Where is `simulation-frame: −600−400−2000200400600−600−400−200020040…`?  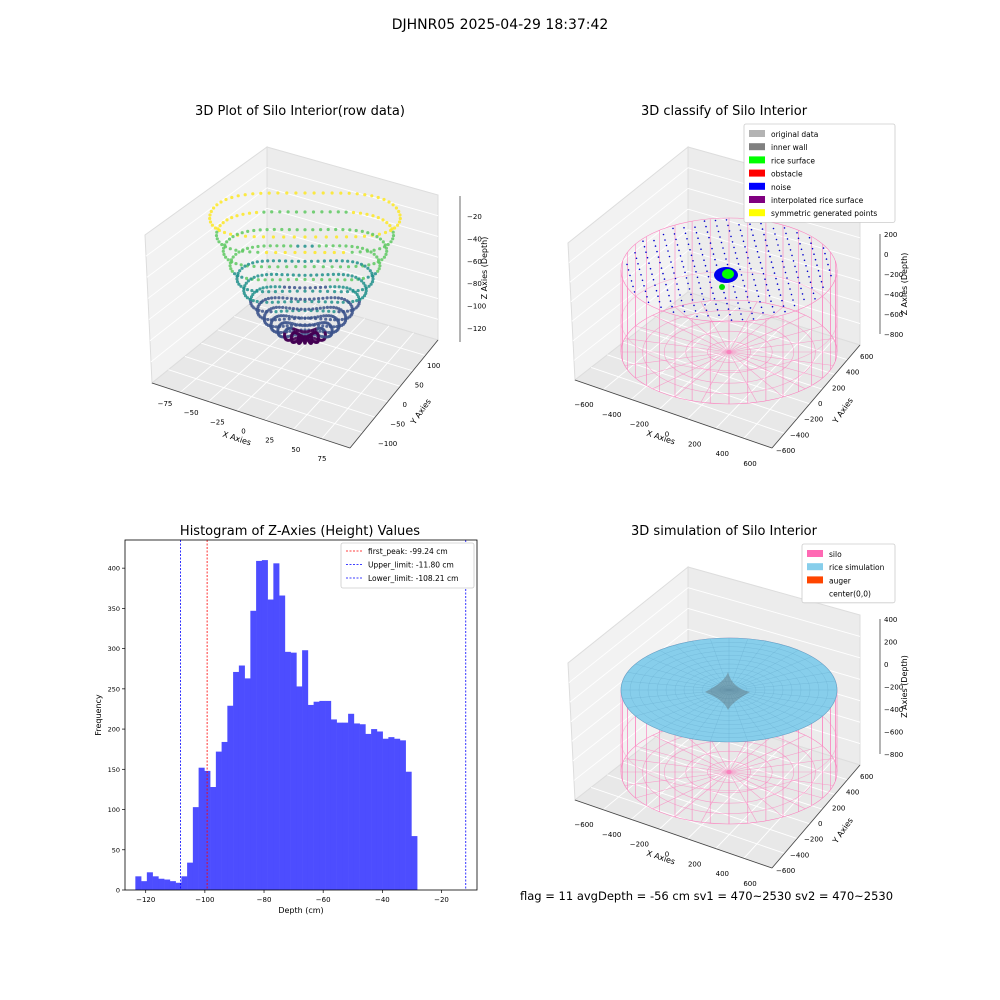 simulation-frame: −600−400−2000200400600−600−400−200020040… is located at coordinates (738, 715).